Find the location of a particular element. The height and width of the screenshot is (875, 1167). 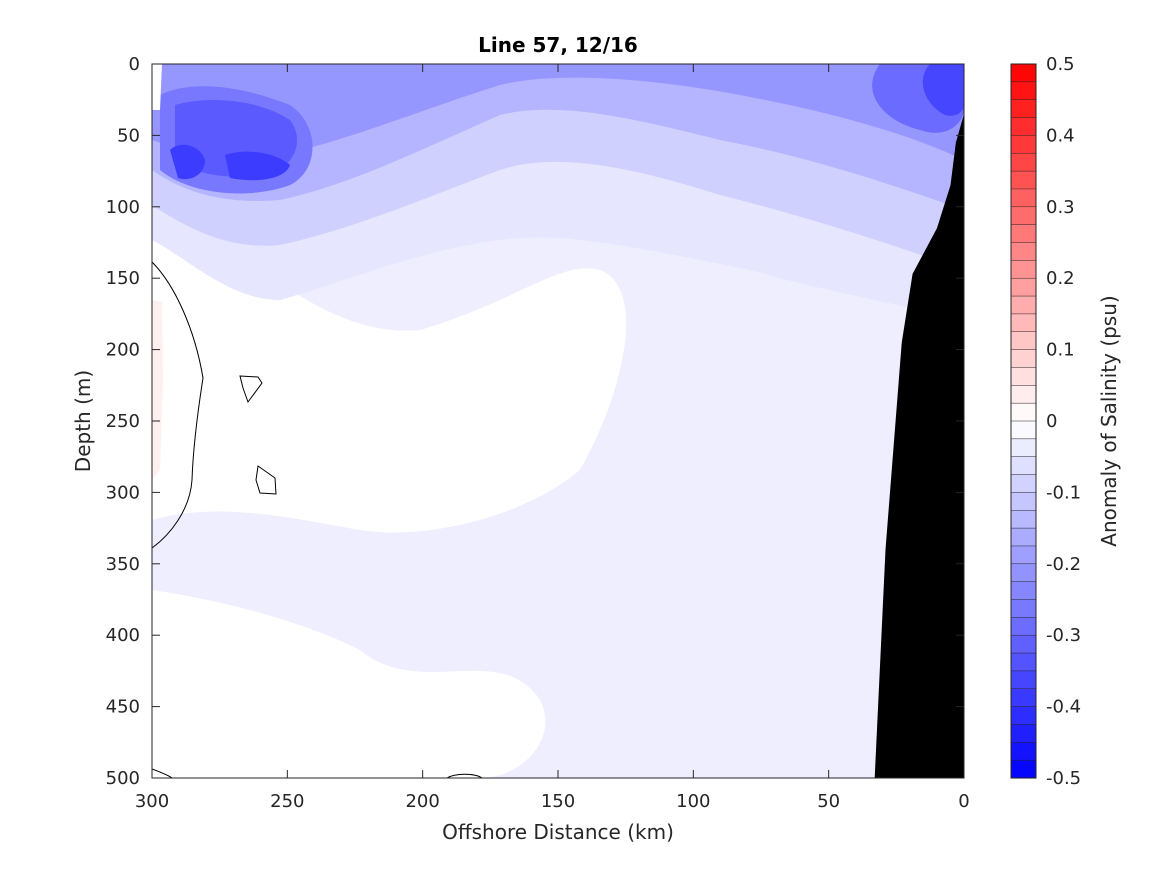

y-tick-label: 0 is located at coordinates (134, 64).